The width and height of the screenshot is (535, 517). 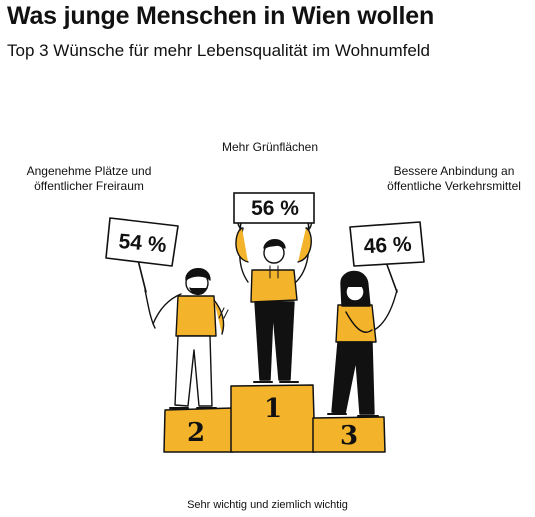 I want to click on value-label-rank-1: 56 %, so click(x=275, y=208).